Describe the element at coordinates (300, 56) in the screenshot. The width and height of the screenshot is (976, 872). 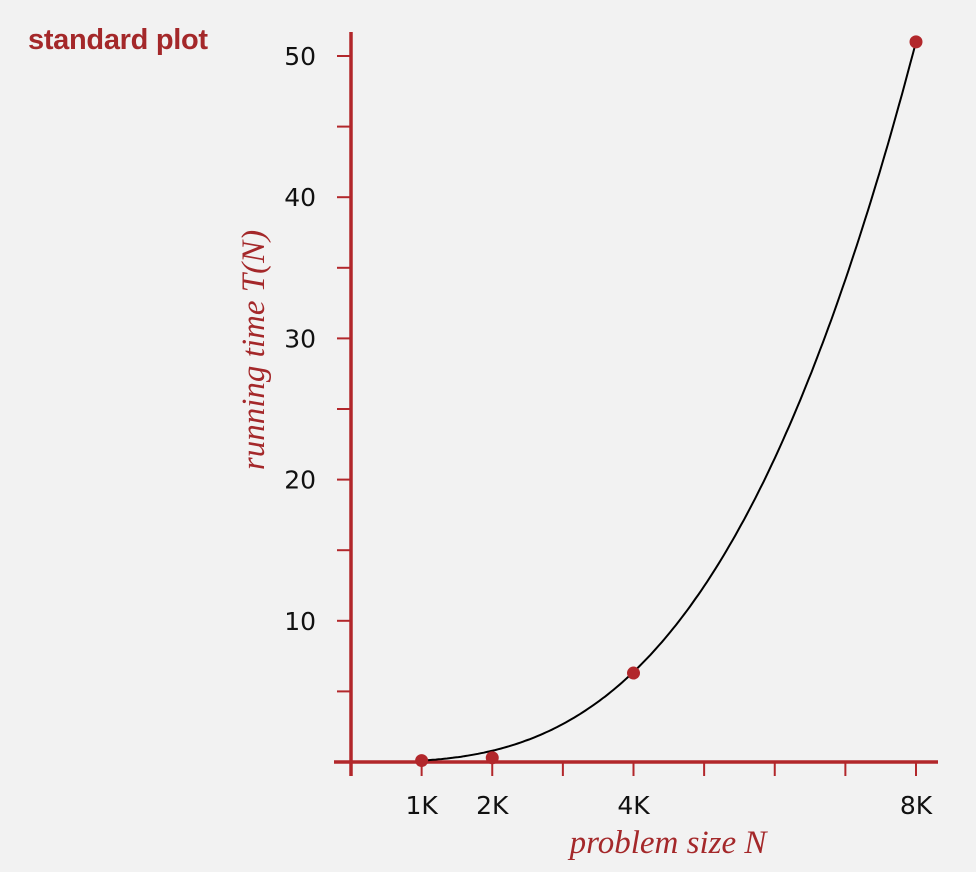
I see `y-tick-label: 50` at that location.